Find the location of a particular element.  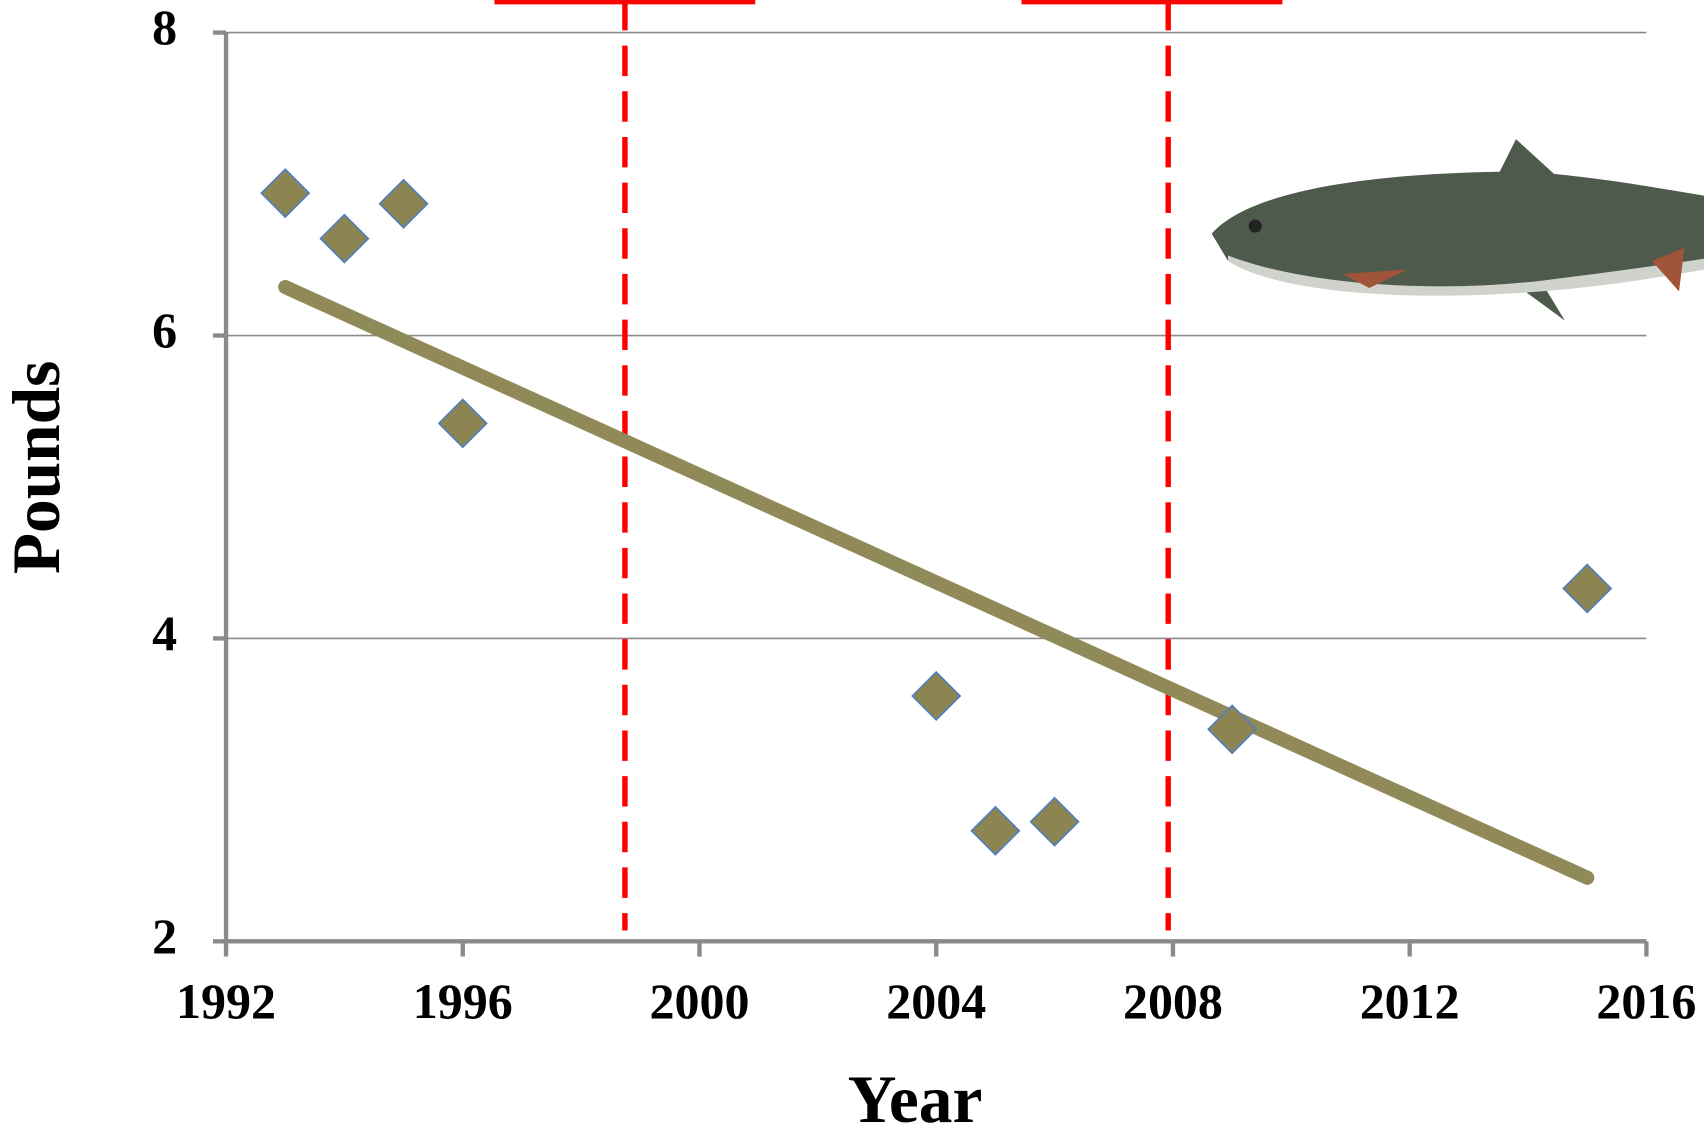

y-tick-label: 8 is located at coordinates (164, 27).